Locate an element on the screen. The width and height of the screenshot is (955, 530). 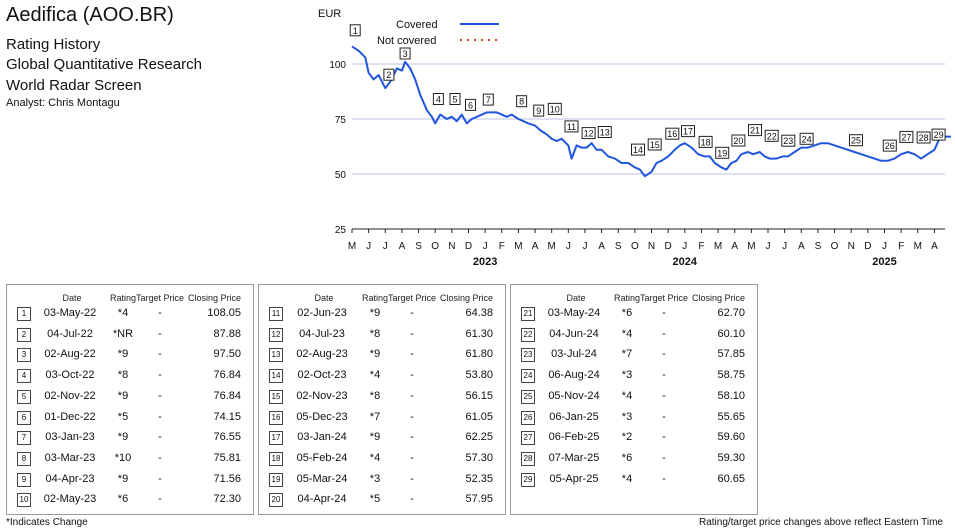
table-row: 18 05-Feb-24 *4 - 57.30 is located at coordinates (382, 459).